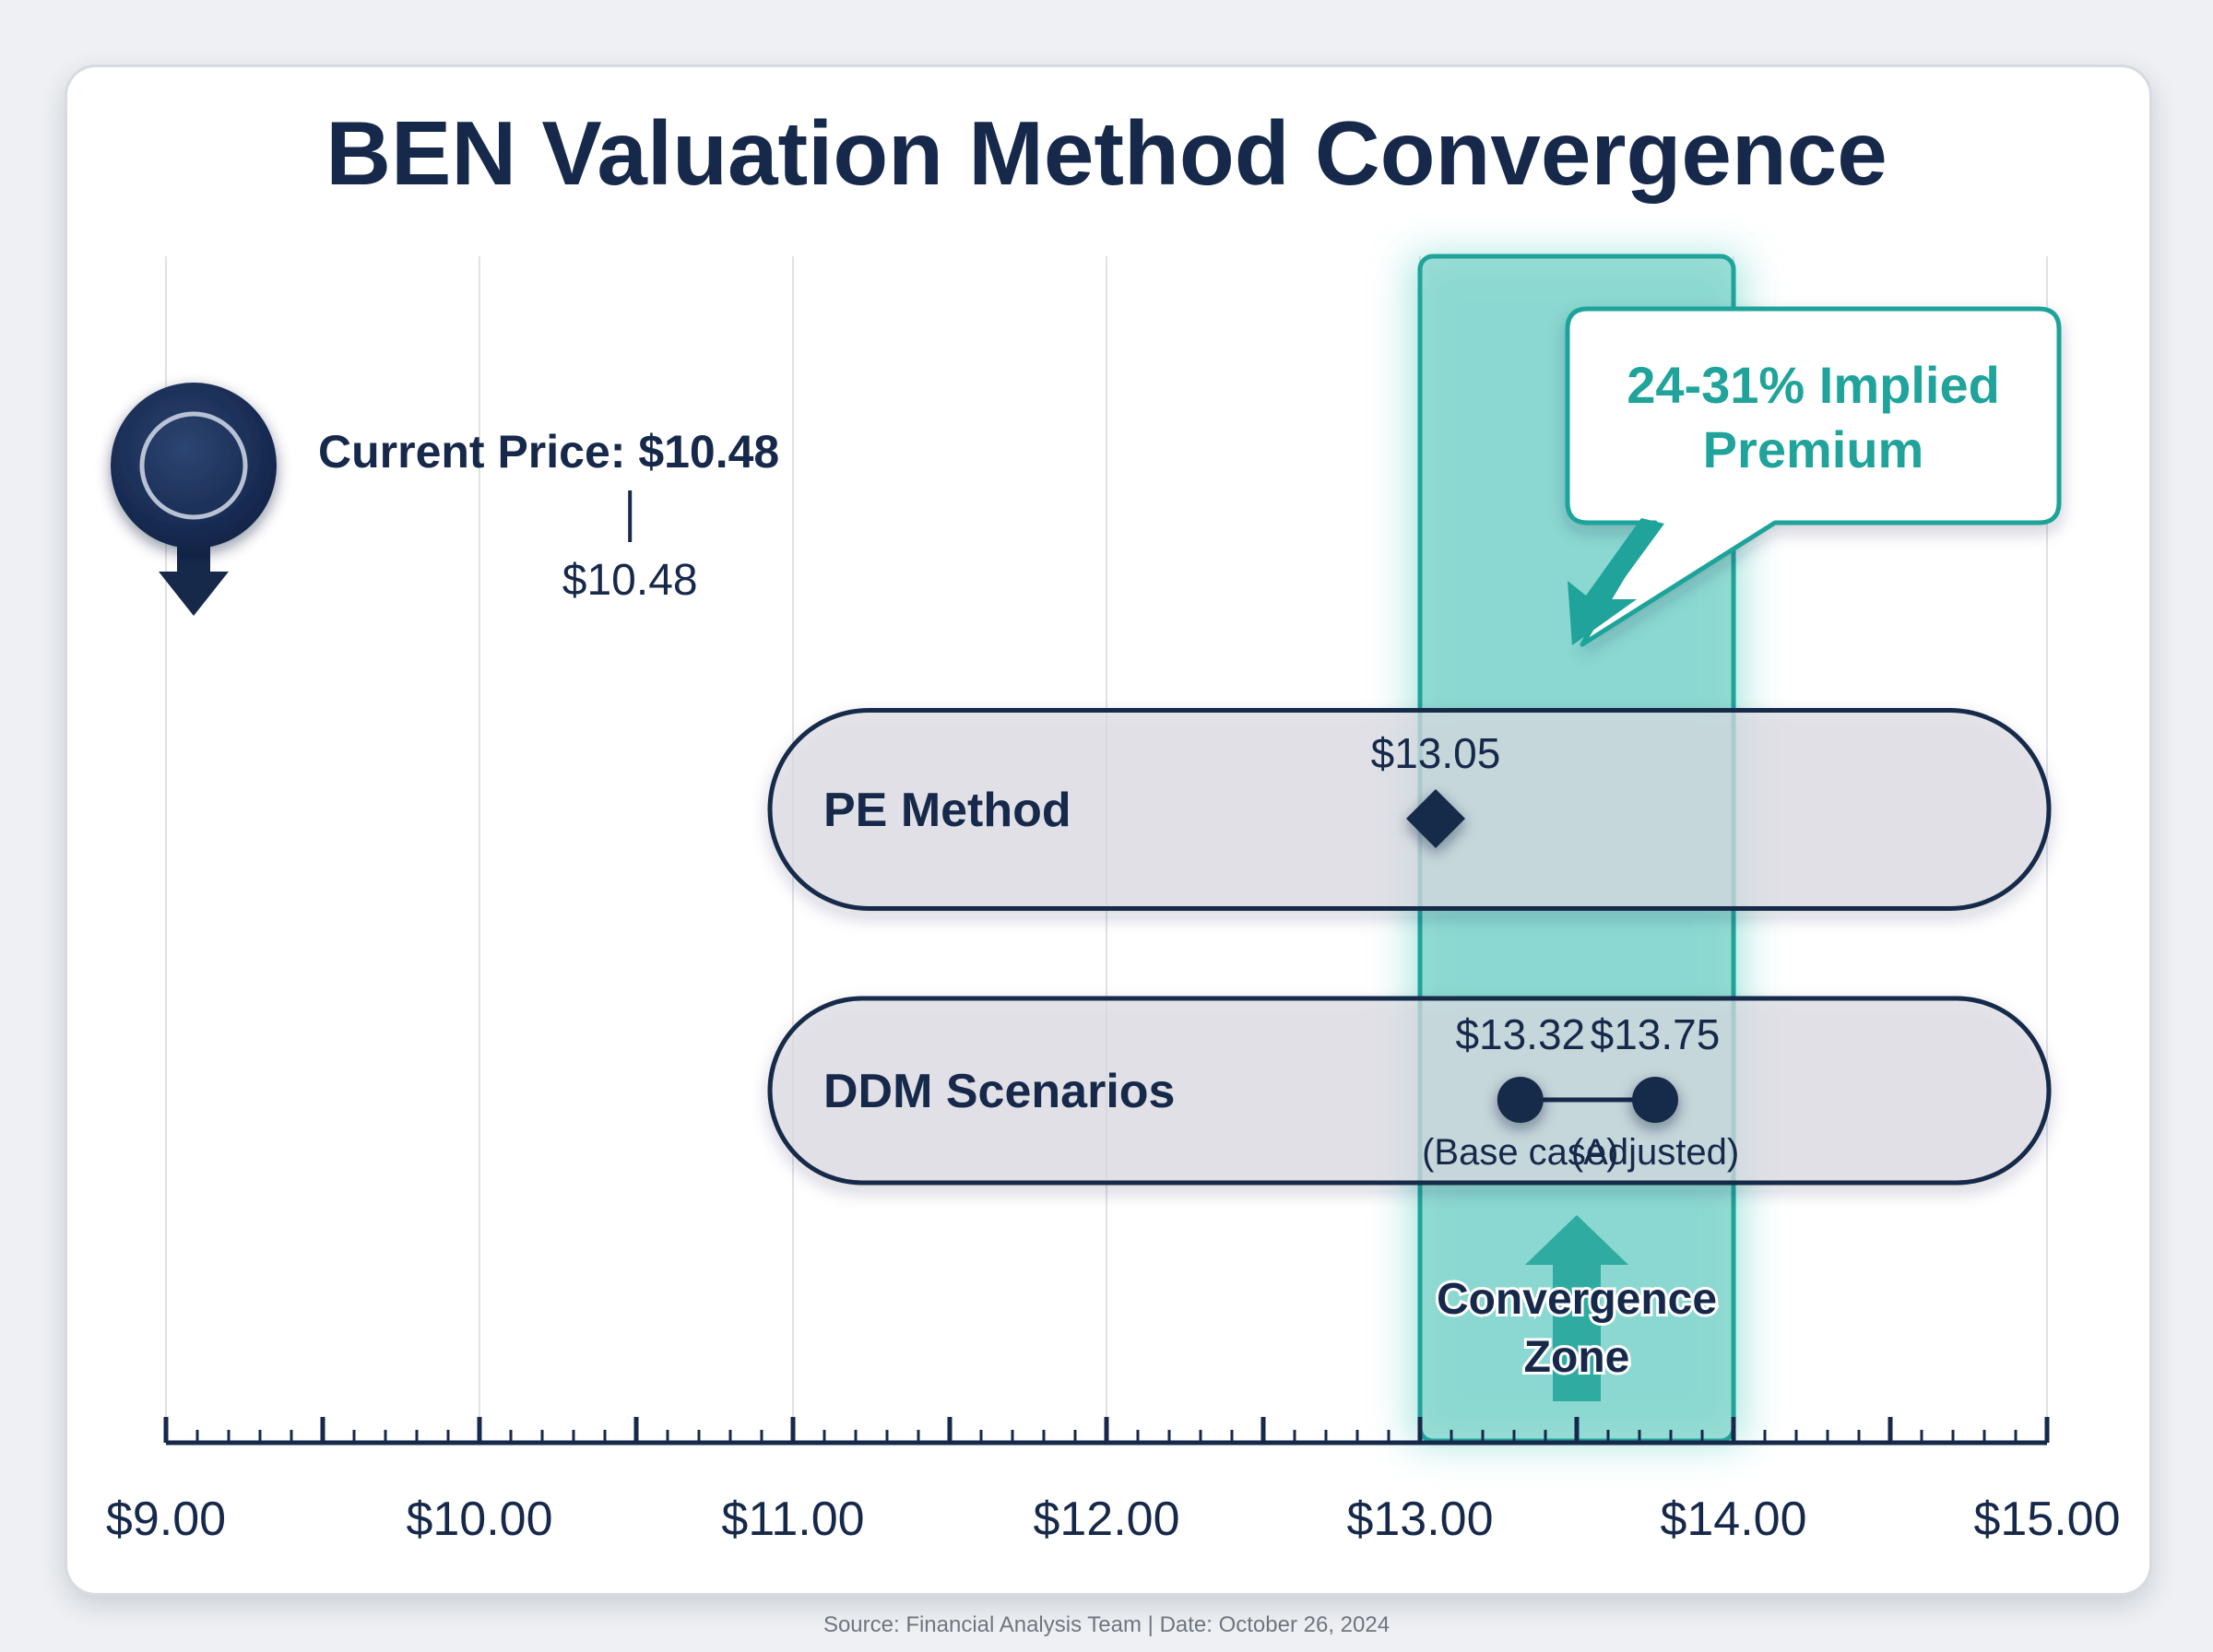 The height and width of the screenshot is (1652, 2213). I want to click on point-sublabel: (Adjusted), so click(1655, 1152).